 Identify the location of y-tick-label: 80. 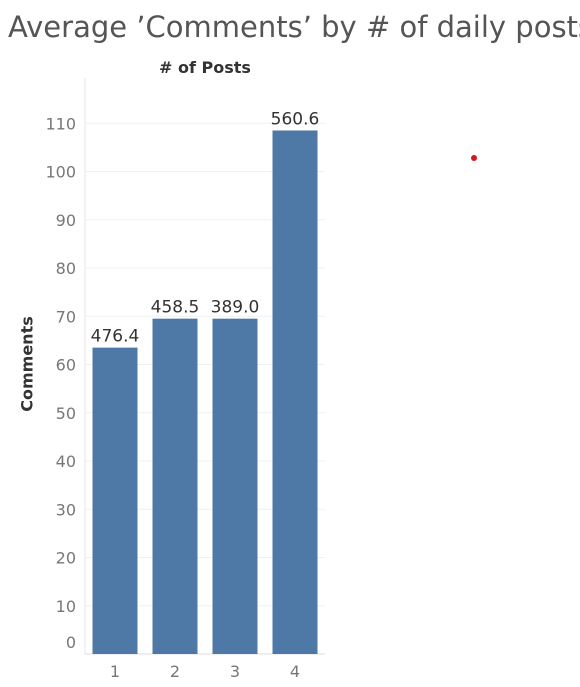
(66, 268).